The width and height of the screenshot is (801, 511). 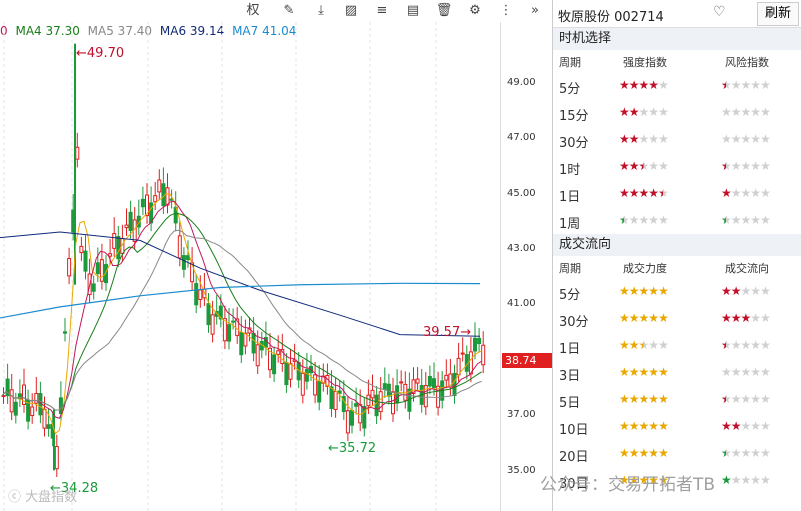 I want to click on legend-ma4: MA4 37.30, so click(x=47, y=31).